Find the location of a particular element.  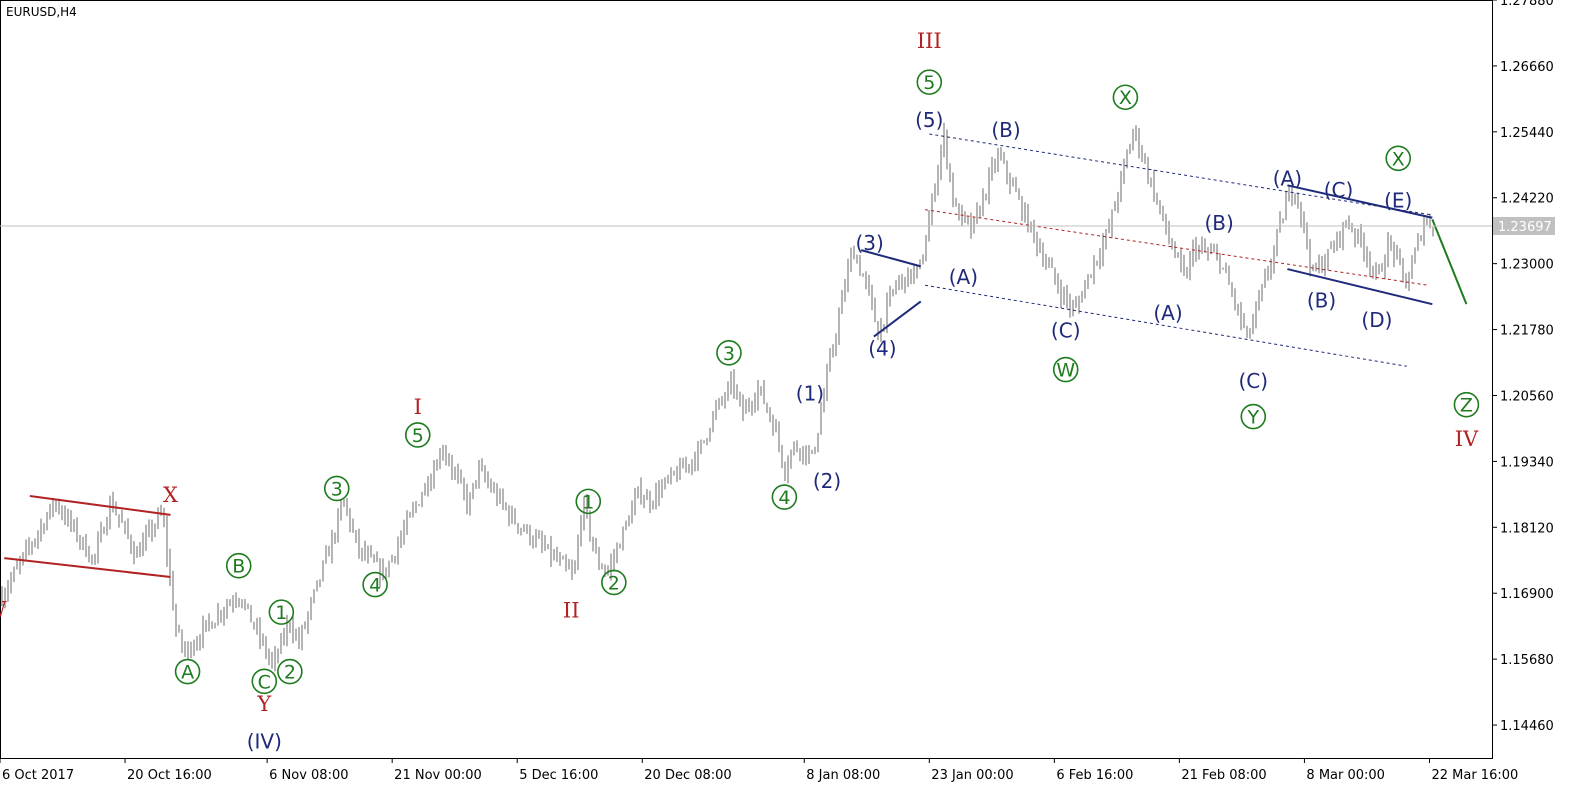

wave-label-text: Z is located at coordinates (1466, 406).